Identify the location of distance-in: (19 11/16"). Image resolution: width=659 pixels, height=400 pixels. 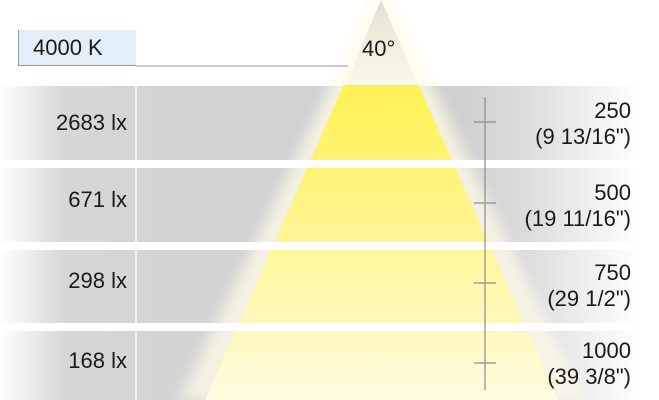
(577, 218).